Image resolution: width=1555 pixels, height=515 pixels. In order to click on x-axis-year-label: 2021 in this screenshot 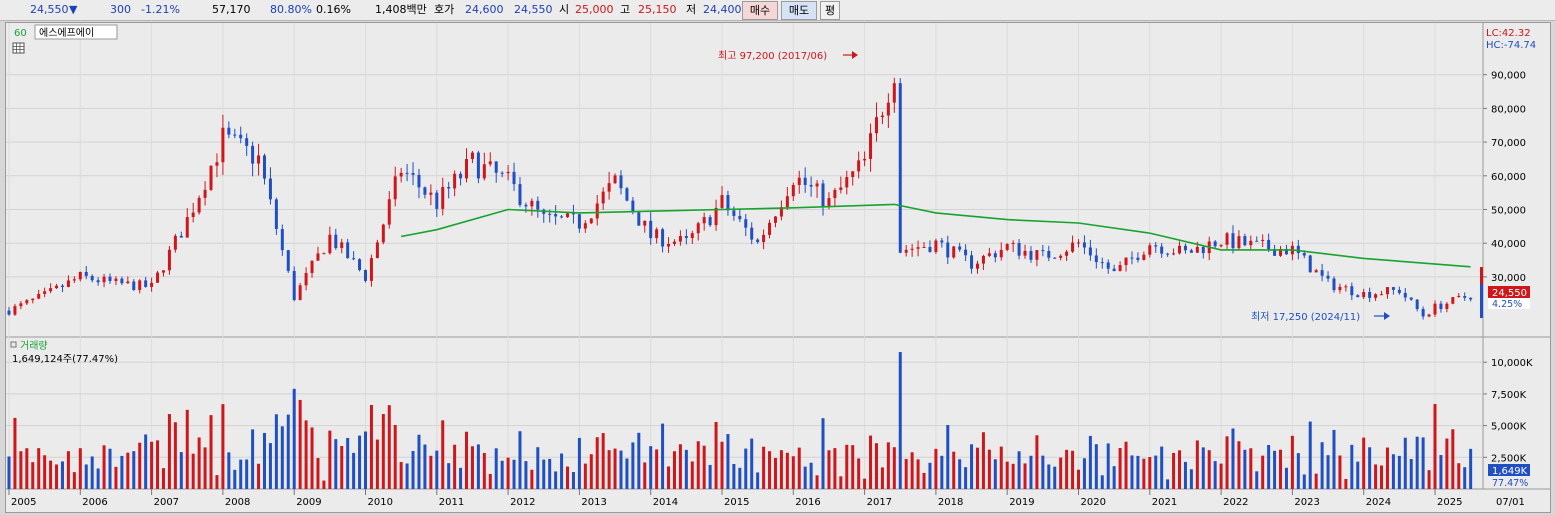, I will do `click(1164, 502)`.